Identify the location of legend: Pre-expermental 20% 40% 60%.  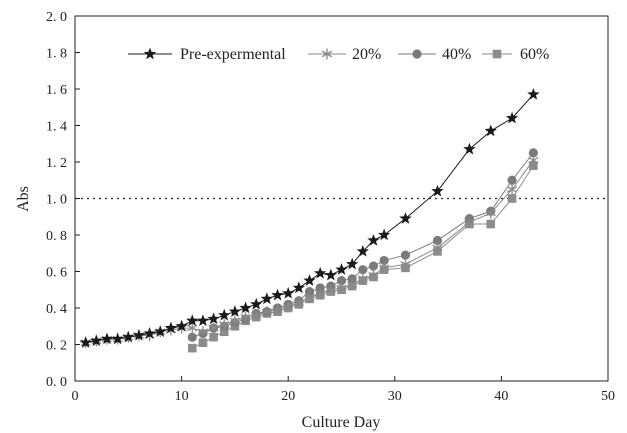
(338, 54).